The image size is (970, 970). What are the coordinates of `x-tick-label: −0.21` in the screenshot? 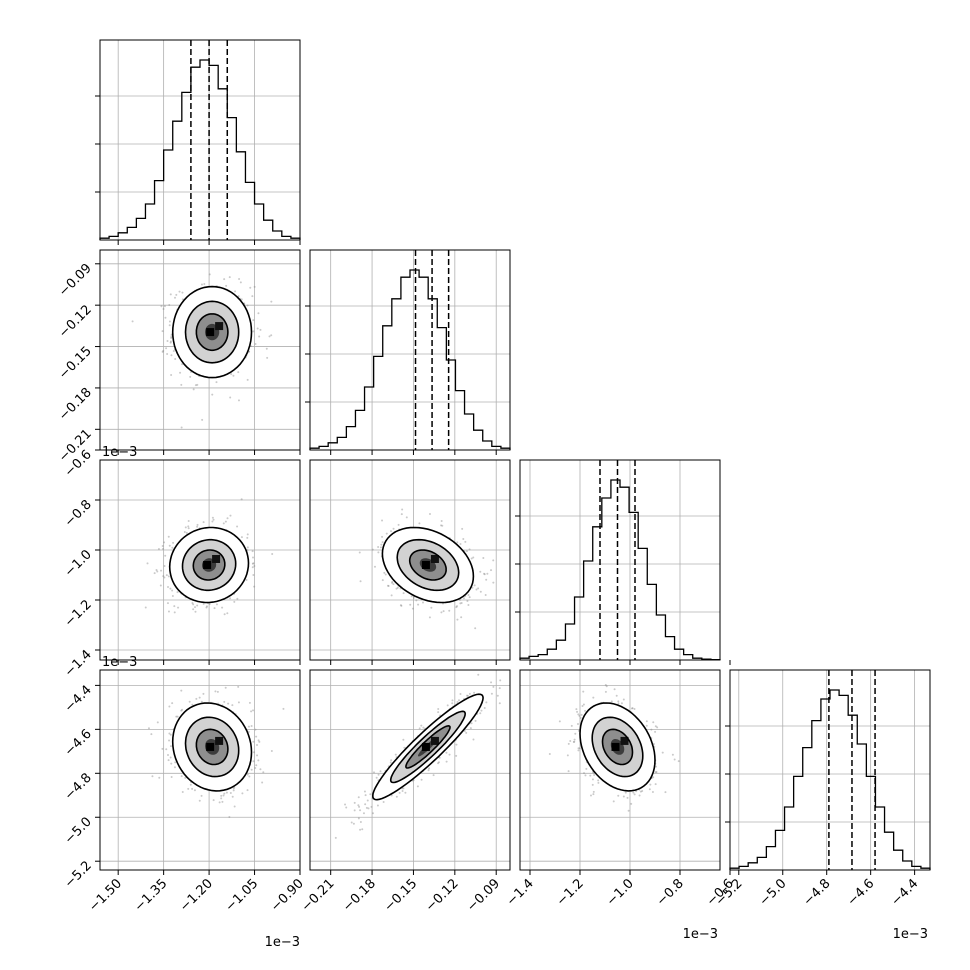 It's located at (318, 895).